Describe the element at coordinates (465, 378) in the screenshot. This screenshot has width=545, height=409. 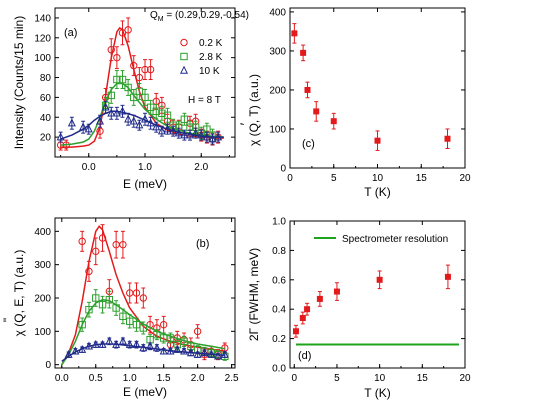
I see `x-tick-label-d: 20` at that location.